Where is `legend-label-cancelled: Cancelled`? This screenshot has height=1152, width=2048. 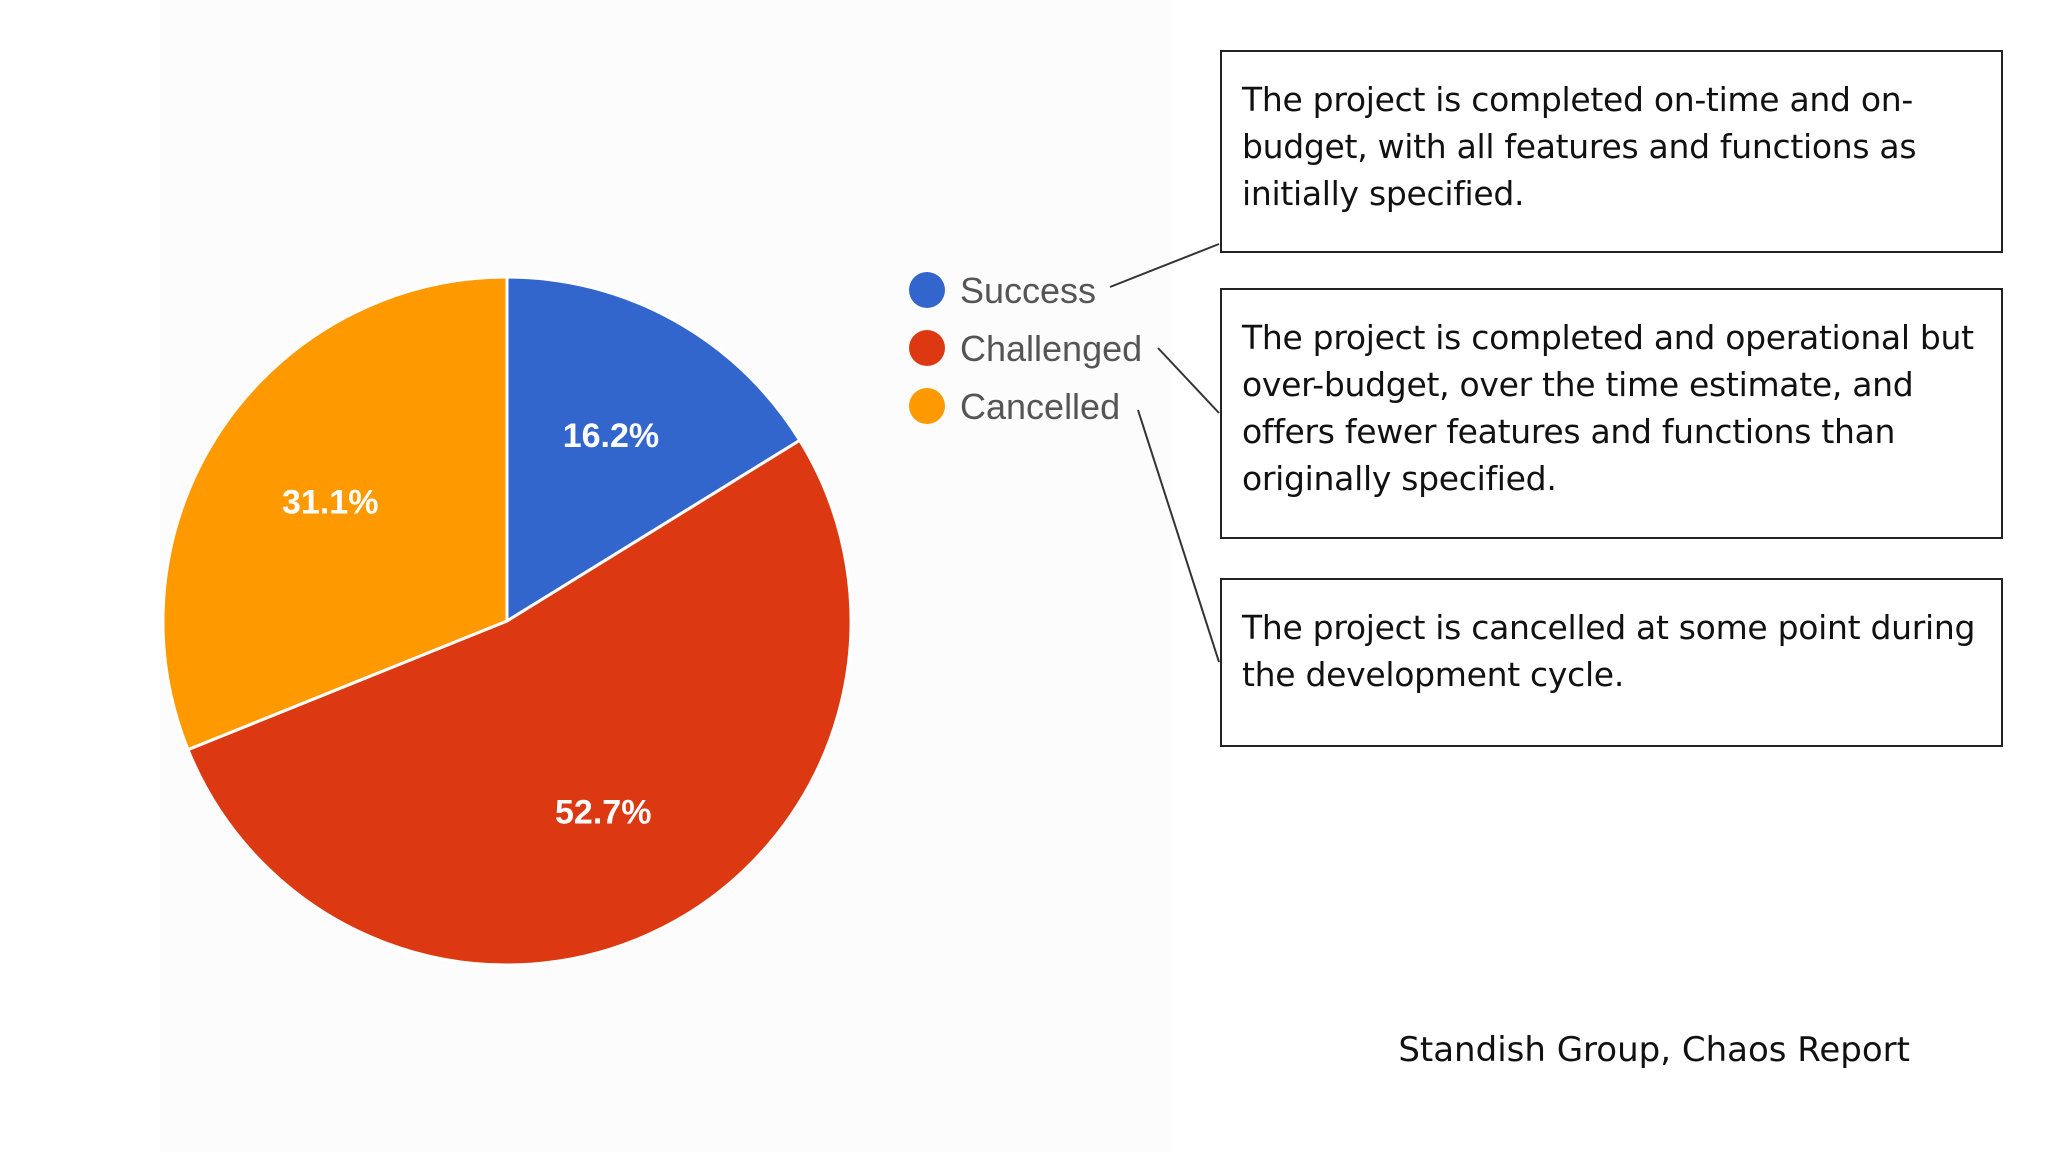
legend-label-cancelled: Cancelled is located at coordinates (1040, 406).